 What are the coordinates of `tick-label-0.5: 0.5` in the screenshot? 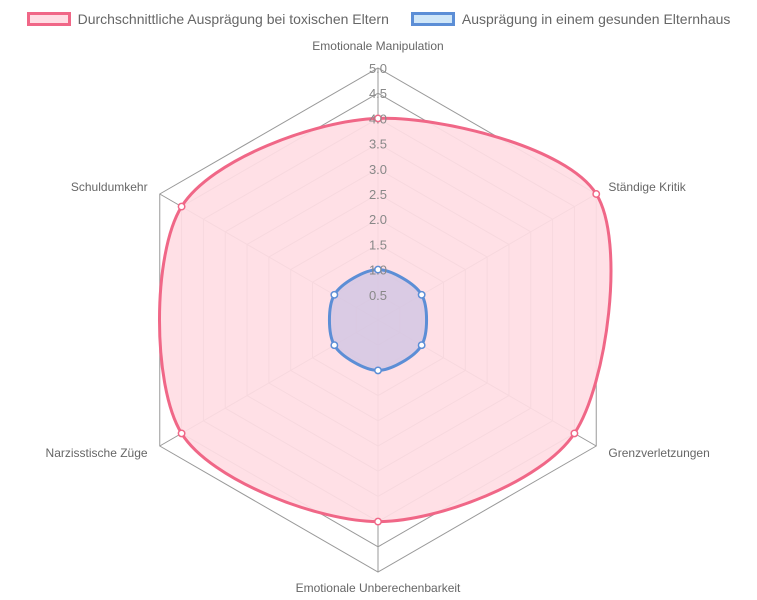 It's located at (378, 295).